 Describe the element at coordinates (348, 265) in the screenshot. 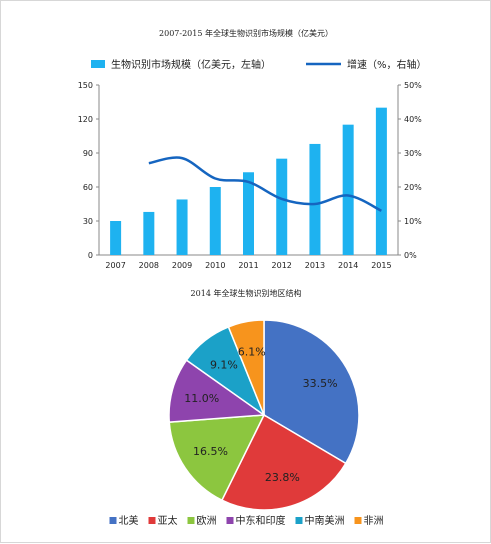

I see `x-tick-label: 2014` at that location.